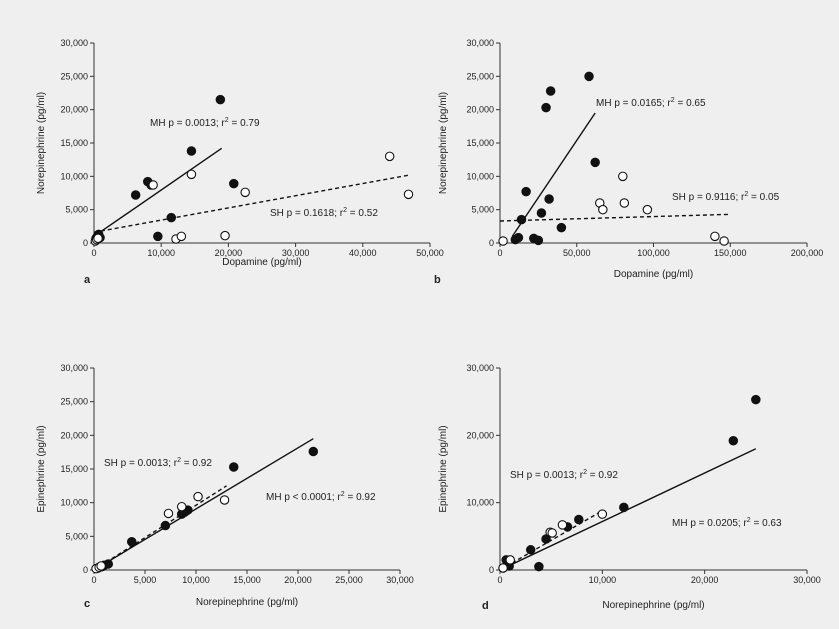 Image resolution: width=839 pixels, height=629 pixels. I want to click on sh-stats-annotation: SH p = 0.1618; r2 = 0.52, so click(324, 213).